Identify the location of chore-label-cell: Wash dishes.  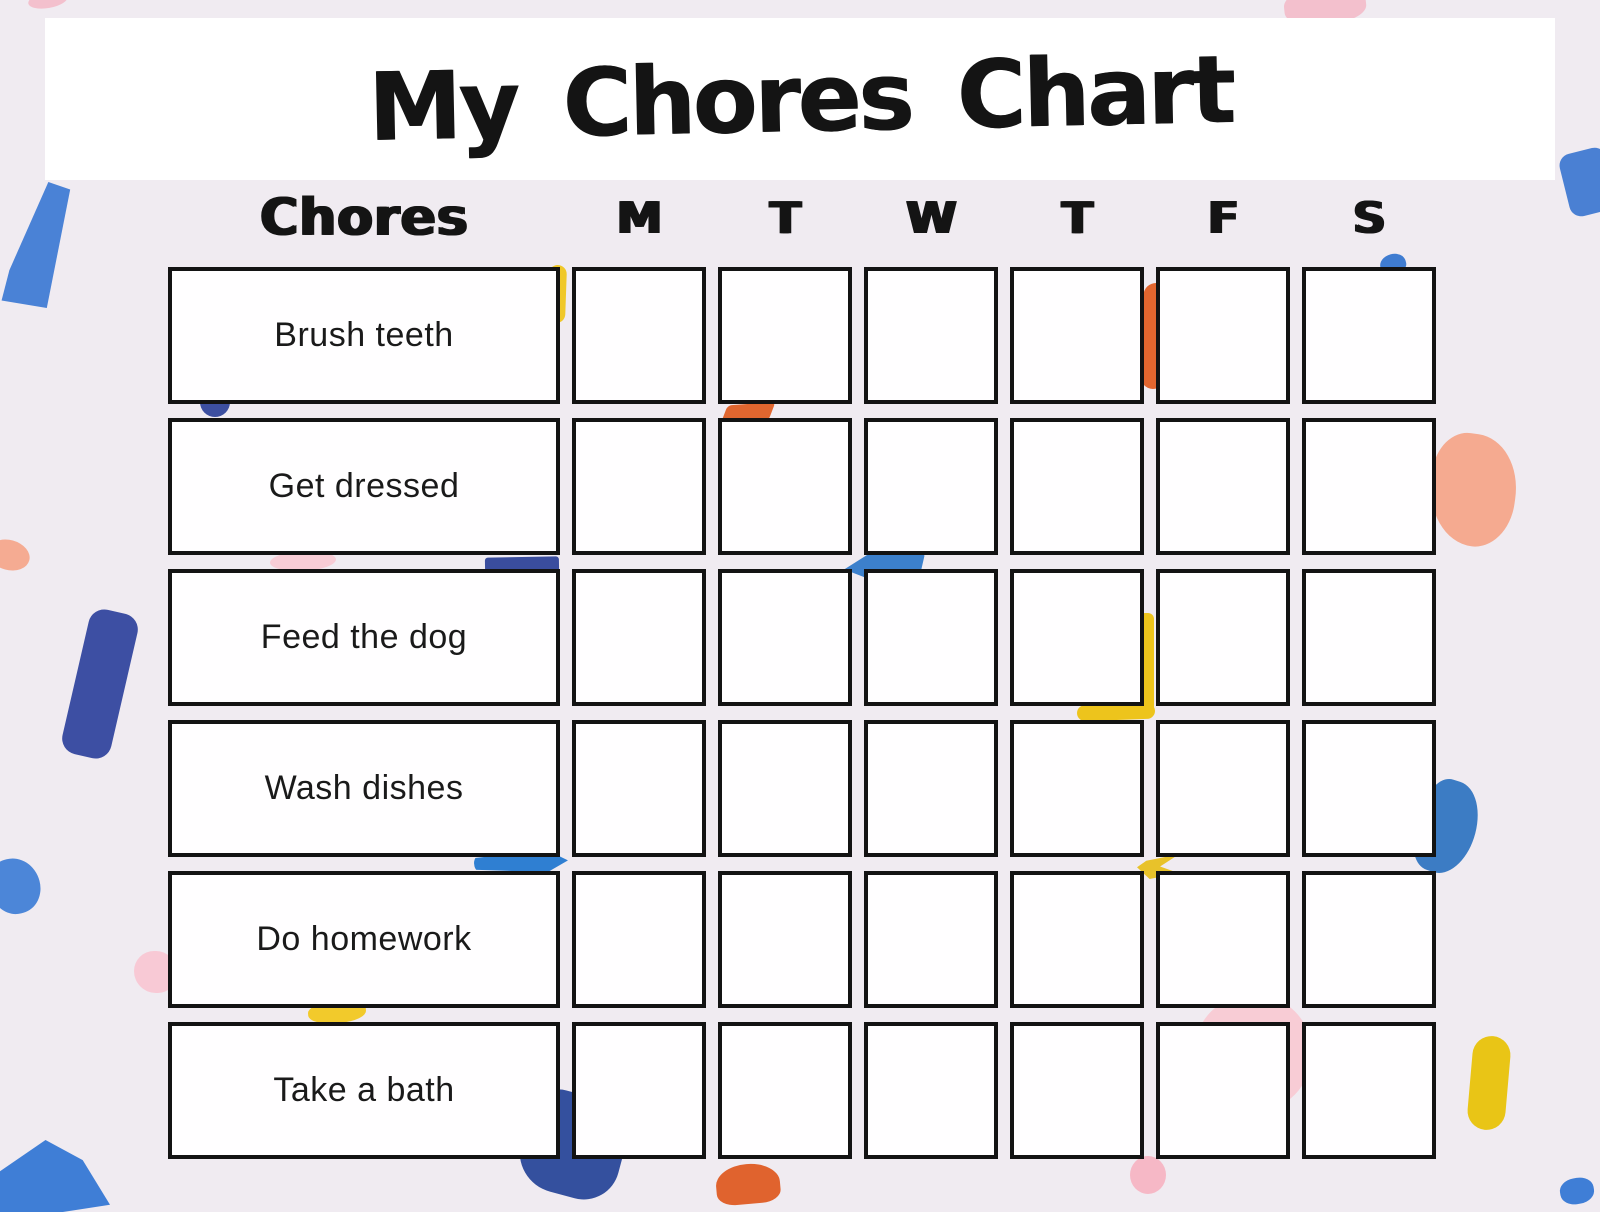
(364, 788).